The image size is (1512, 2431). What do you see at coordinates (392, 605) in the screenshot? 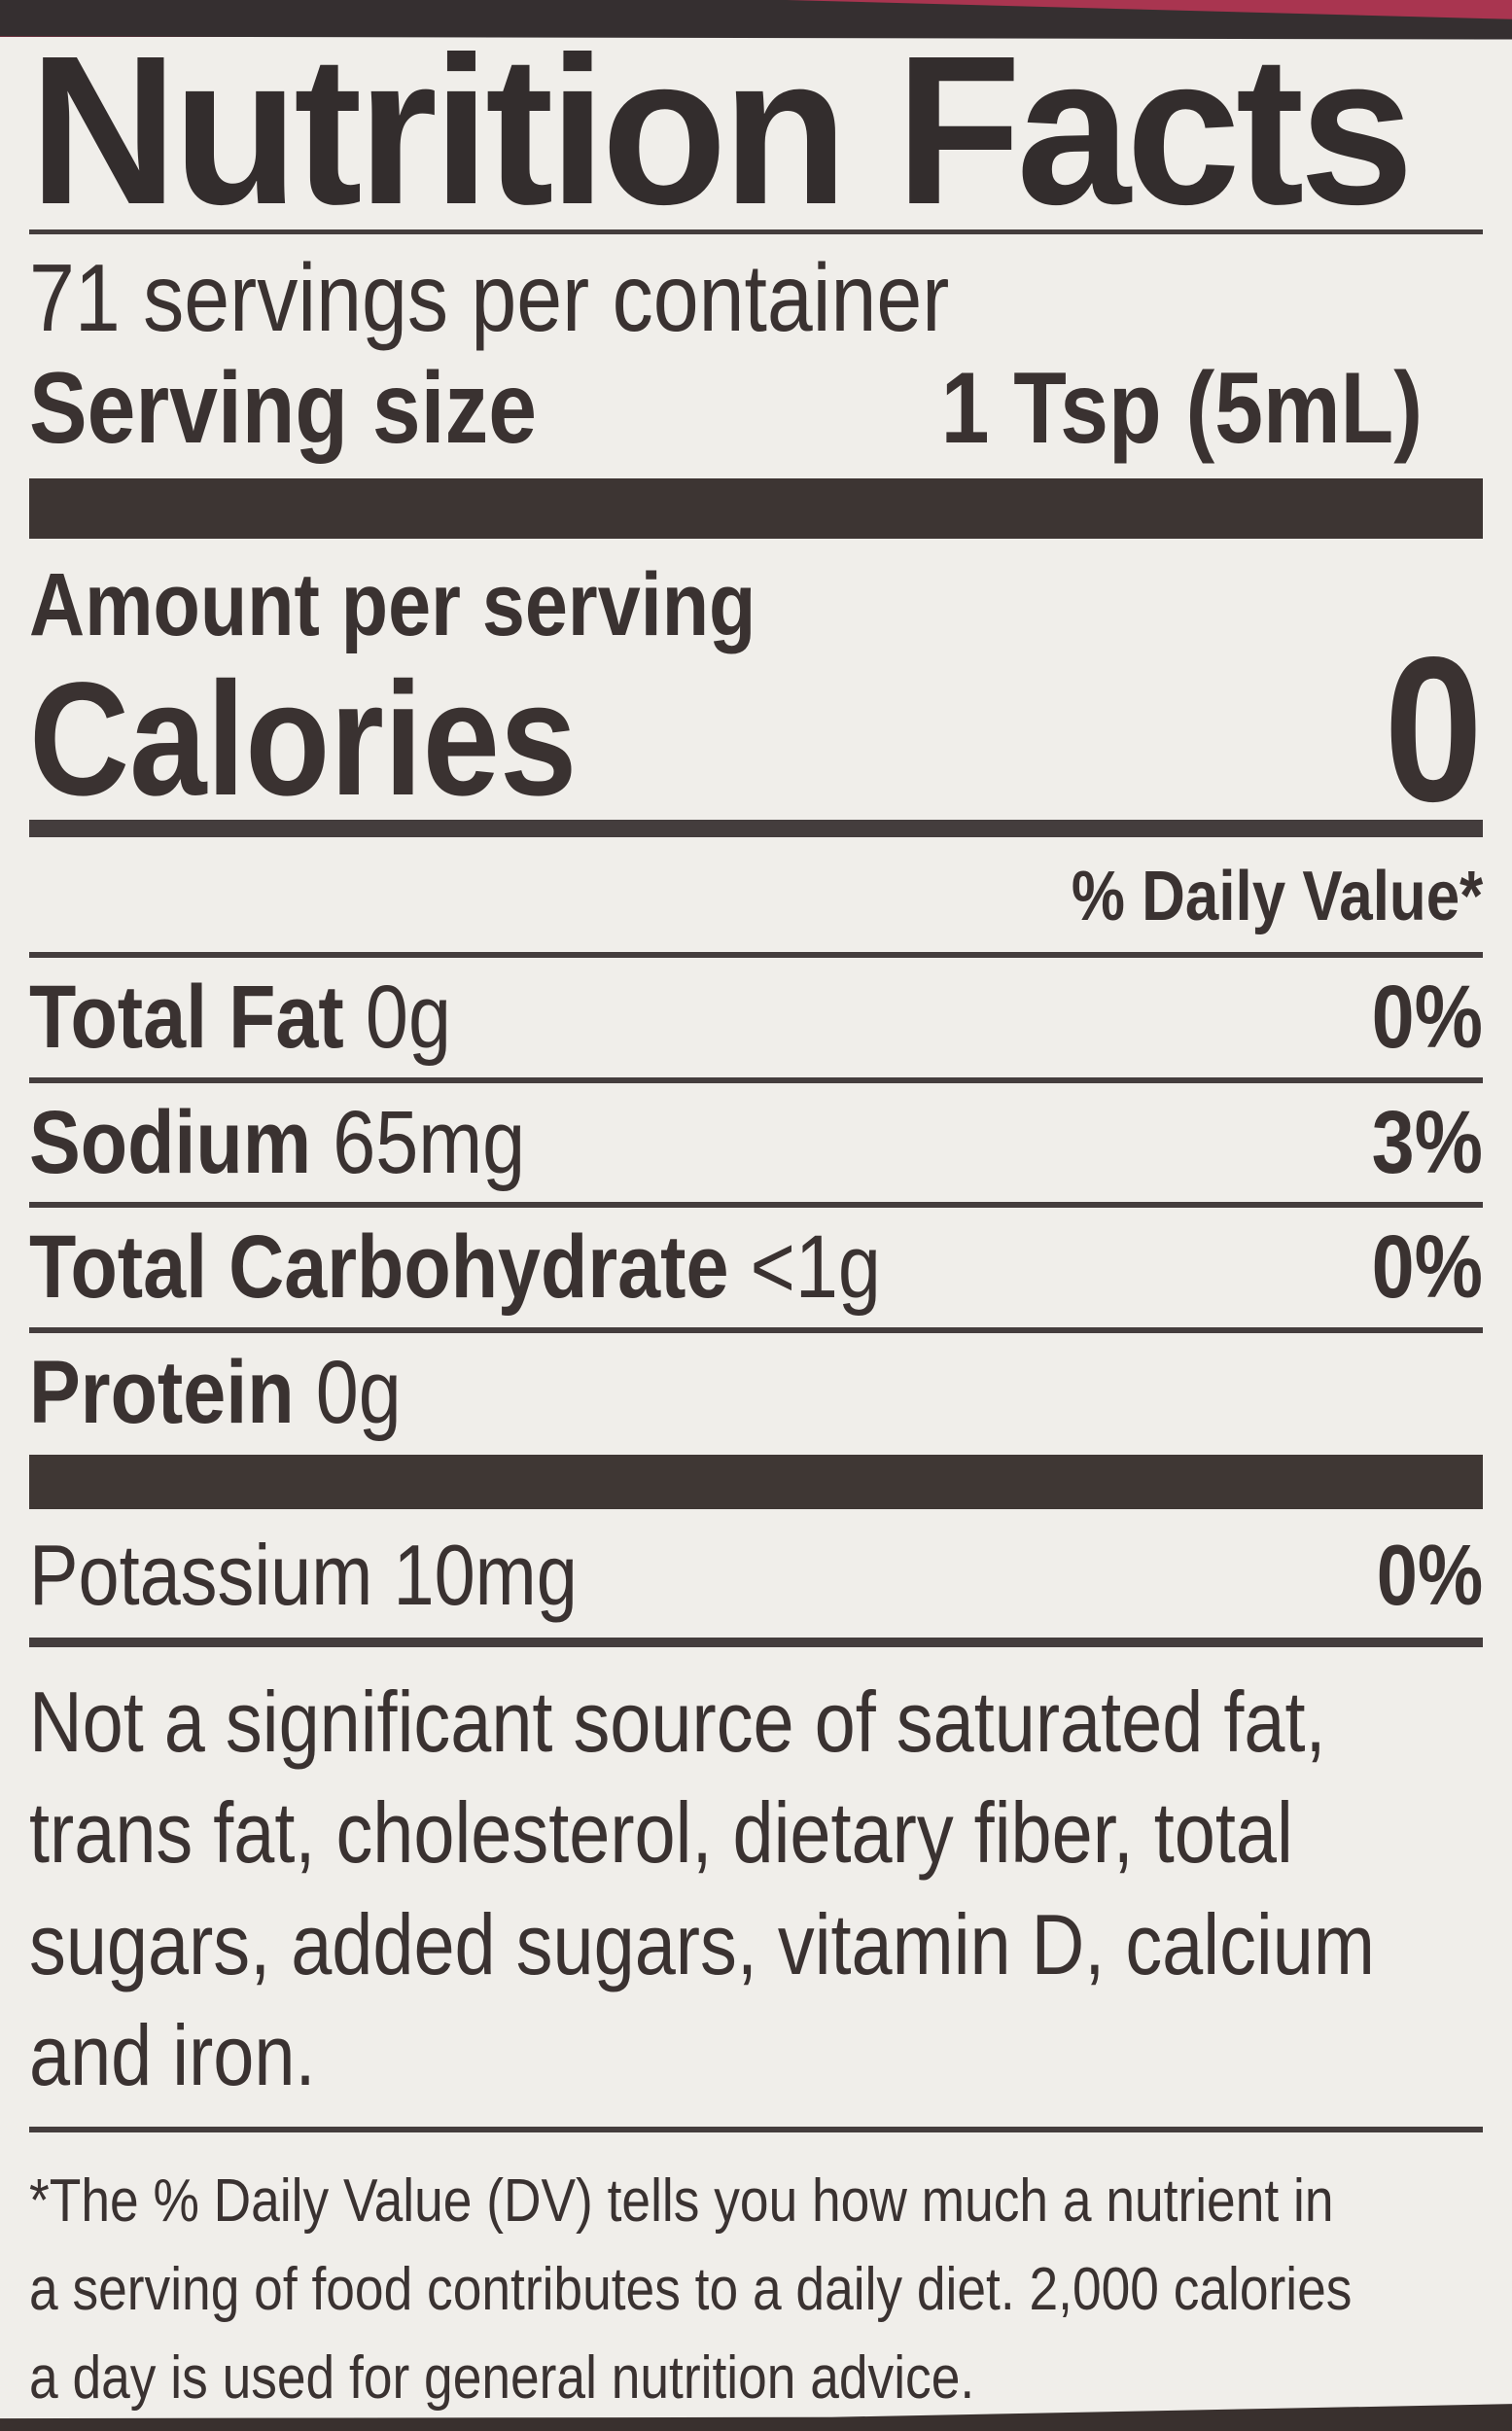
I see `amount-per-serving-label: Amount per serving` at bounding box center [392, 605].